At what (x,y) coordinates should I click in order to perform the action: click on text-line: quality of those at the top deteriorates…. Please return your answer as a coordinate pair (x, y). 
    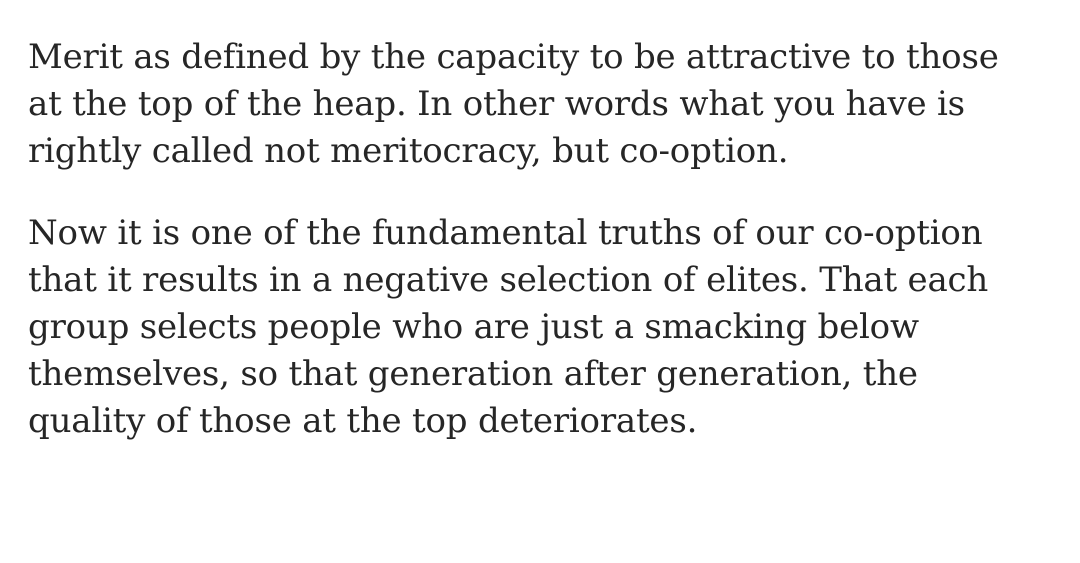
    Looking at the image, I should click on (363, 421).